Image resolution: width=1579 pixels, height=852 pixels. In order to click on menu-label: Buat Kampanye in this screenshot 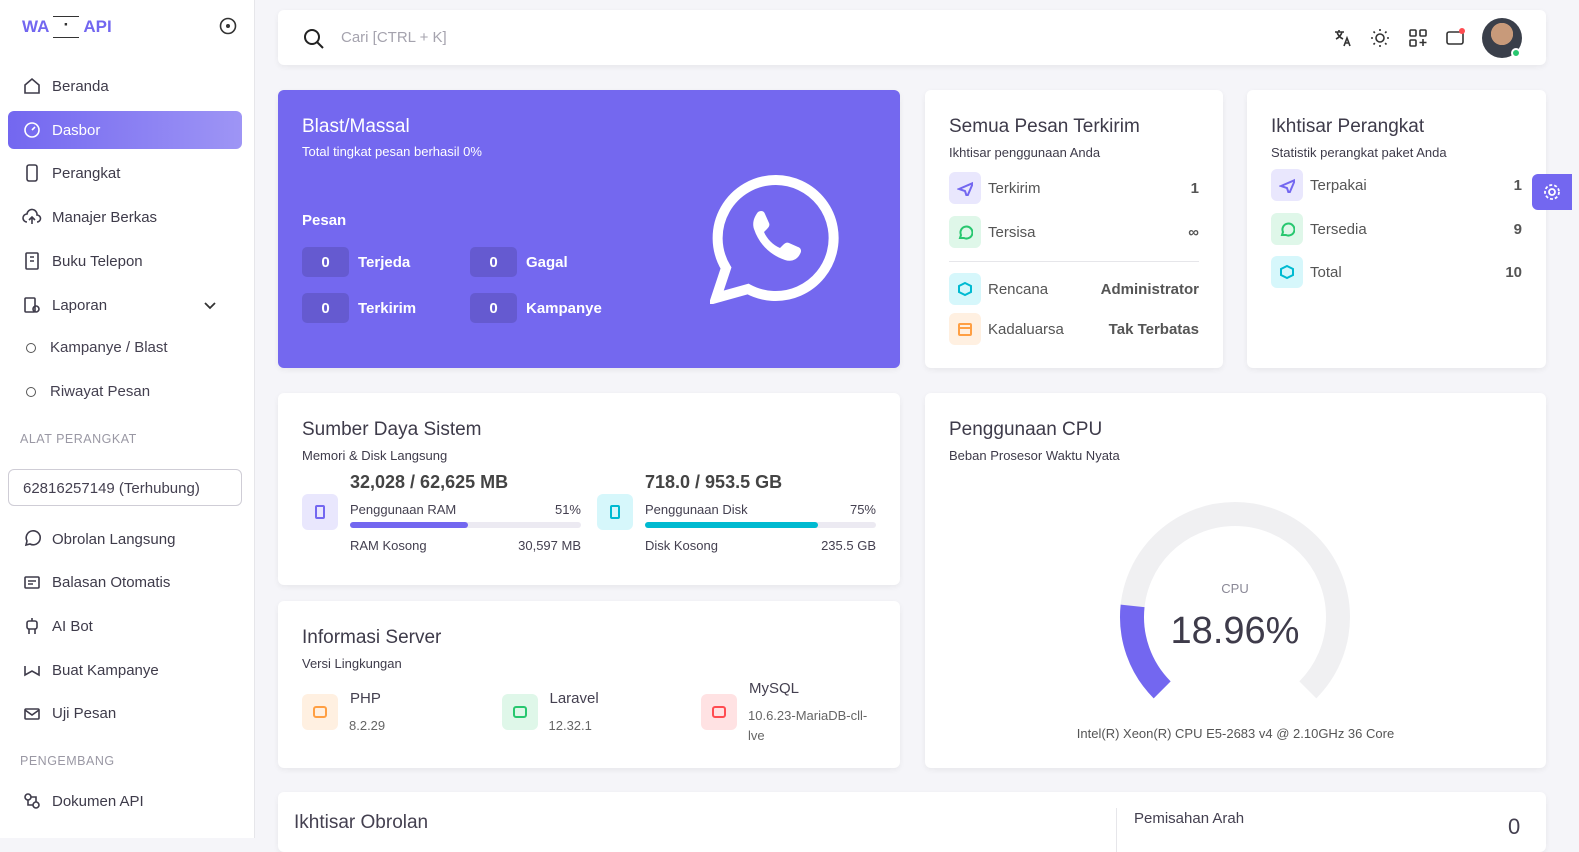, I will do `click(105, 670)`.